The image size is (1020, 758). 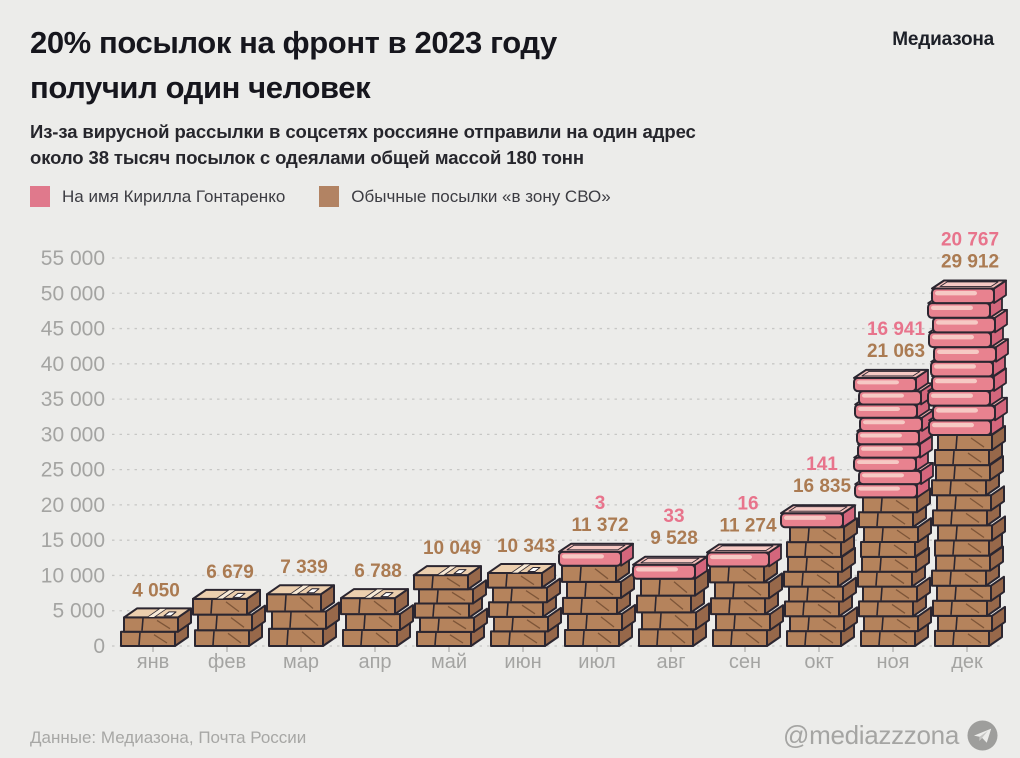 What do you see at coordinates (449, 662) in the screenshot?
I see `svg-text: май` at bounding box center [449, 662].